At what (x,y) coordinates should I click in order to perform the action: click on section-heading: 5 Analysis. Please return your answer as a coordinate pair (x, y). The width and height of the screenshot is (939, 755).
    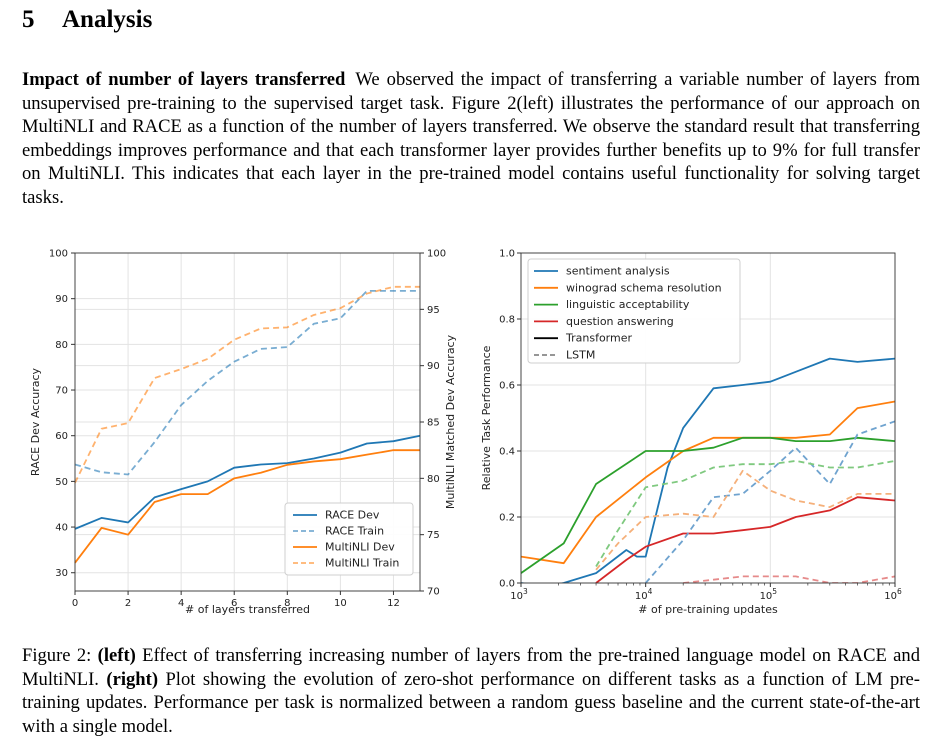
    Looking at the image, I should click on (87, 20).